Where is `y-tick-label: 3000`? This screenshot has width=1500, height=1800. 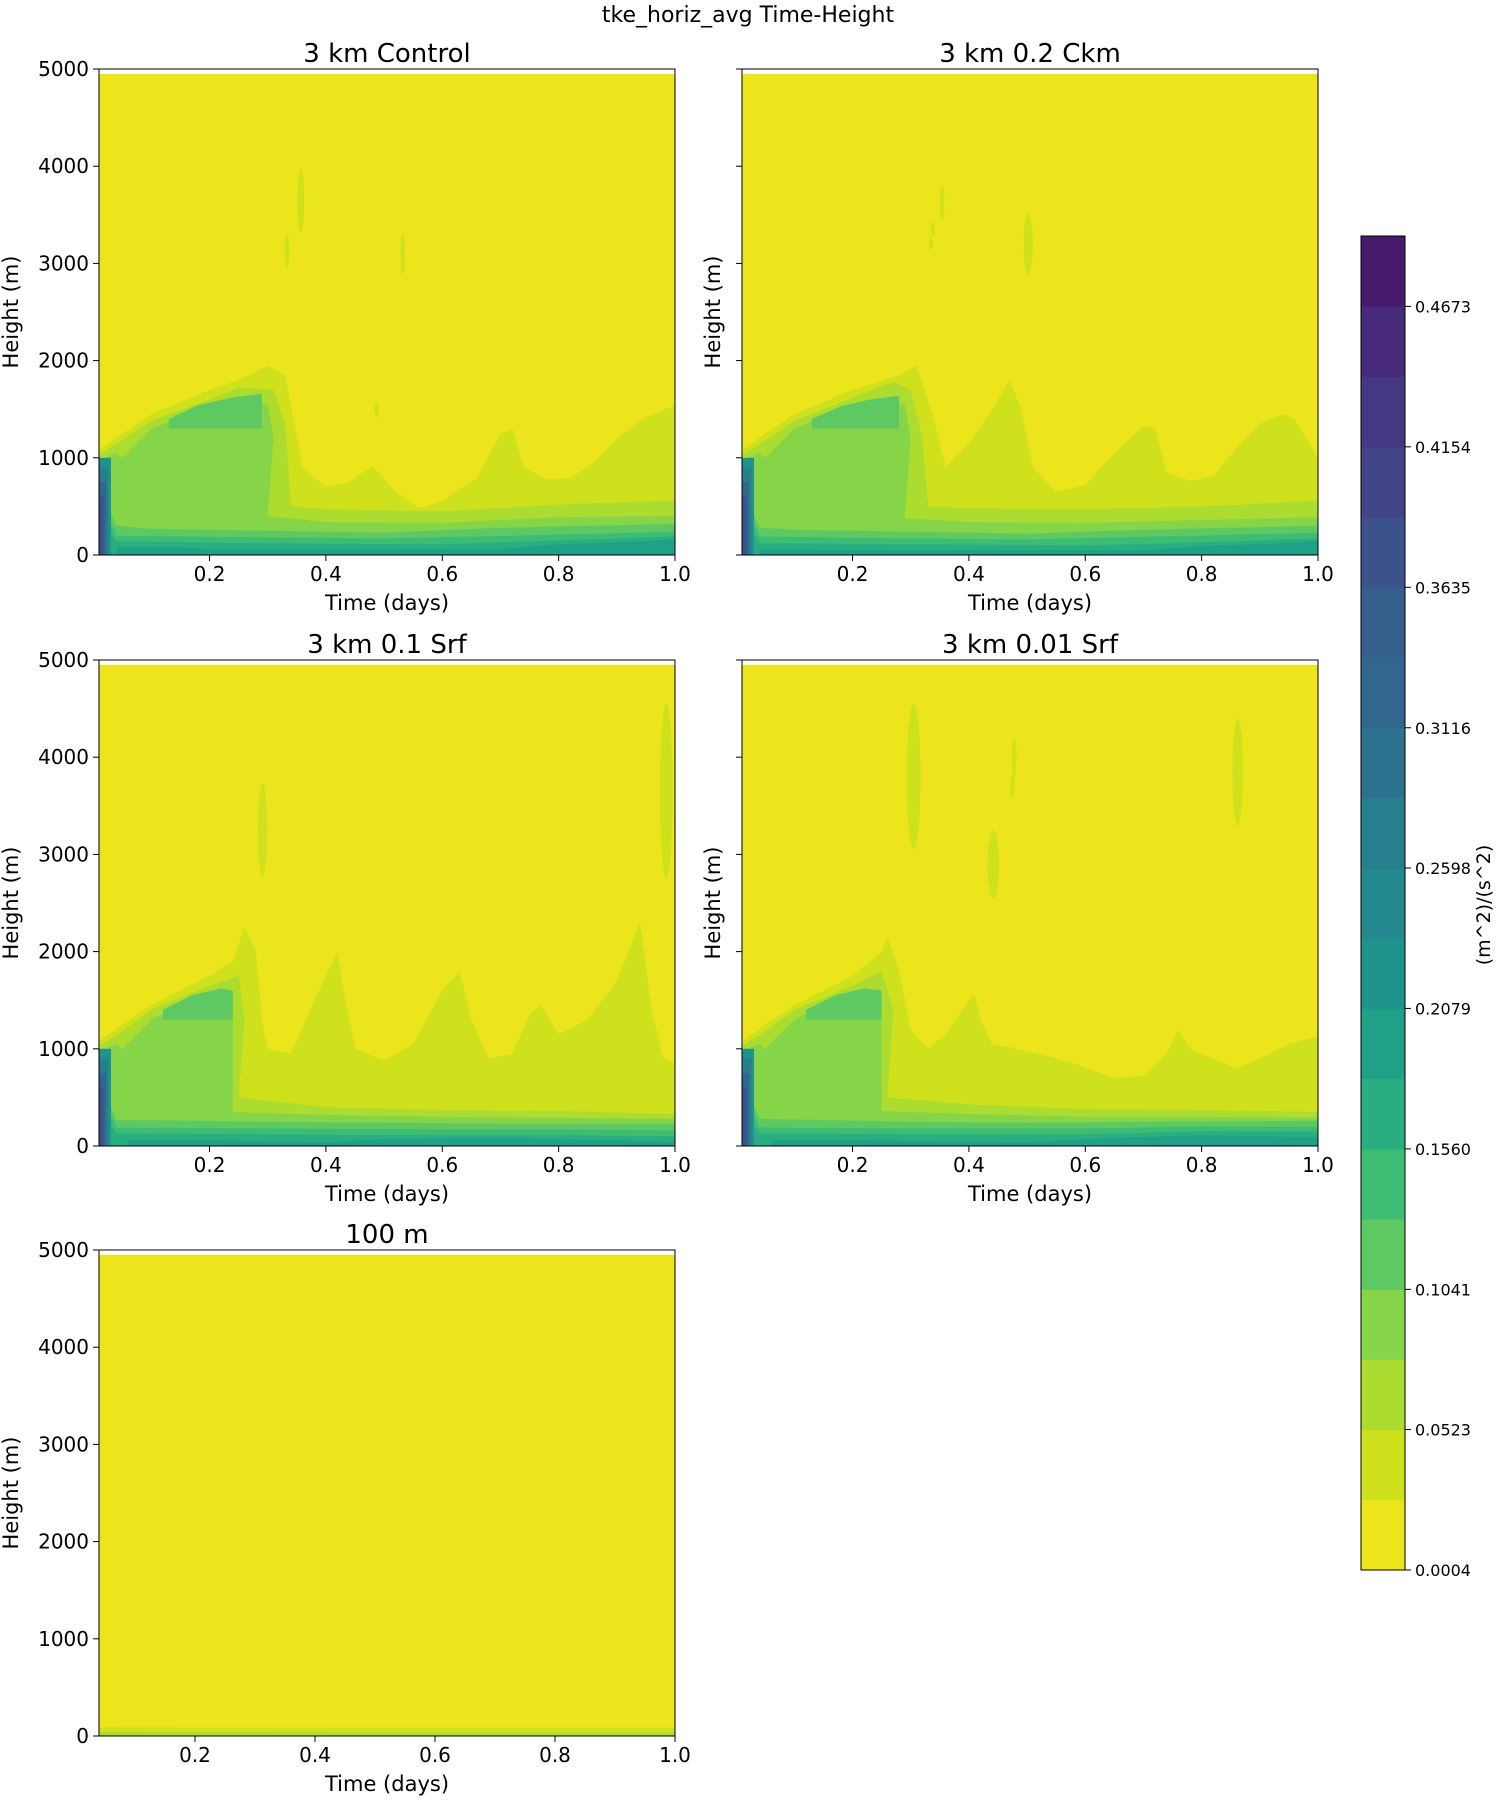 y-tick-label: 3000 is located at coordinates (63, 1444).